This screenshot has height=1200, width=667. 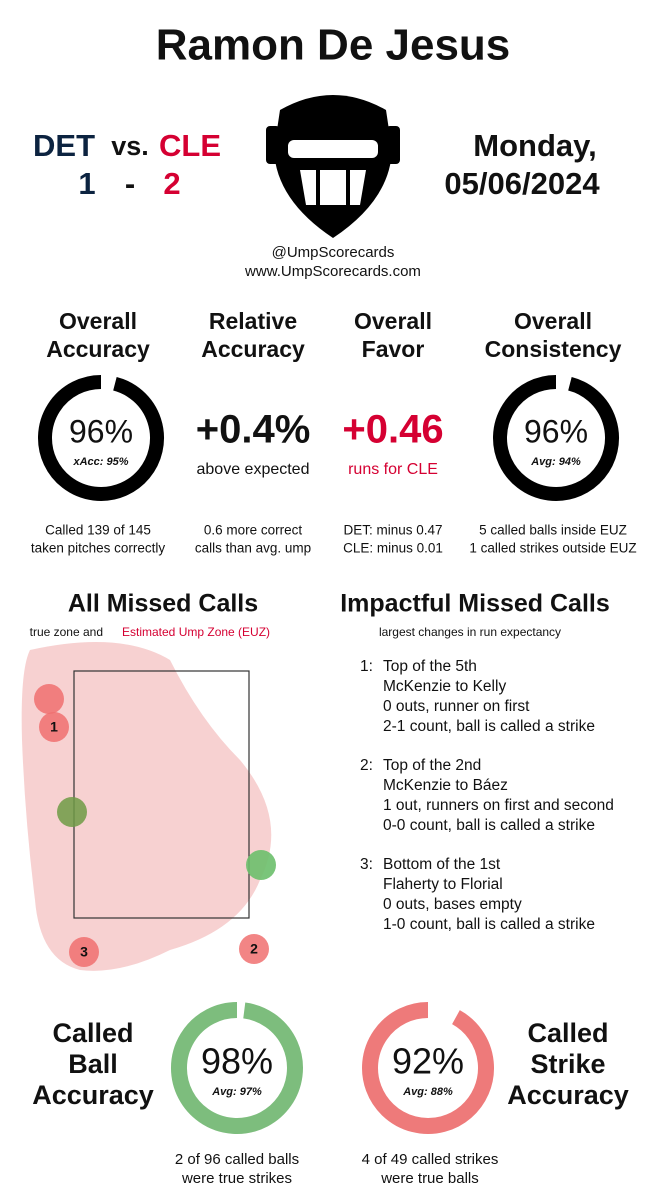 What do you see at coordinates (475, 604) in the screenshot?
I see `section-title: Impactful Missed Calls` at bounding box center [475, 604].